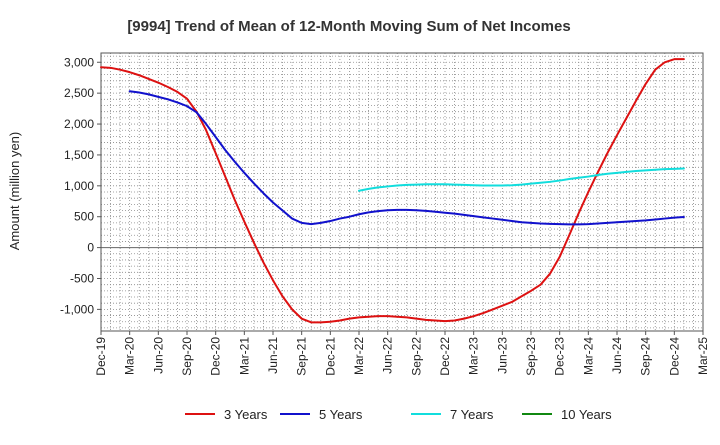  I want to click on x-tick-label: Dec-19, so click(101, 356).